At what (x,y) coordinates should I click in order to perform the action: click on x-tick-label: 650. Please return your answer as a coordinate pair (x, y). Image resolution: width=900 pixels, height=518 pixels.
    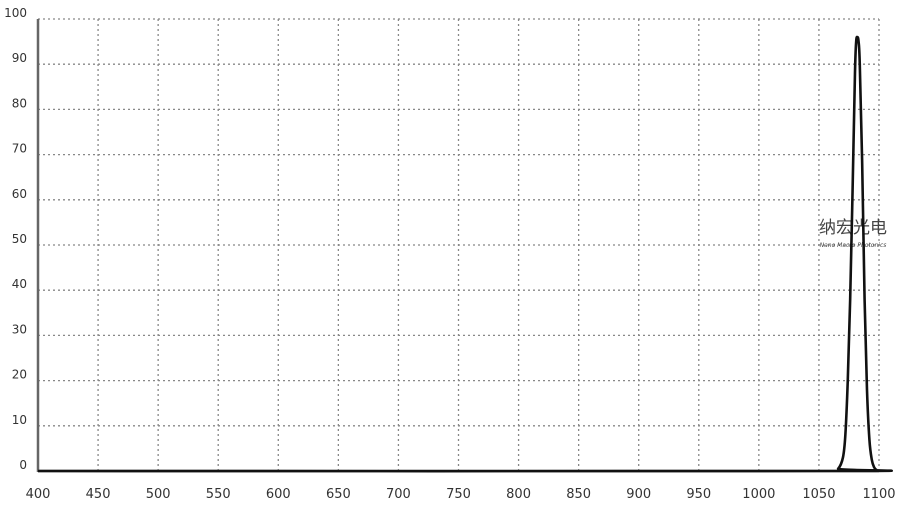
    Looking at the image, I should click on (338, 494).